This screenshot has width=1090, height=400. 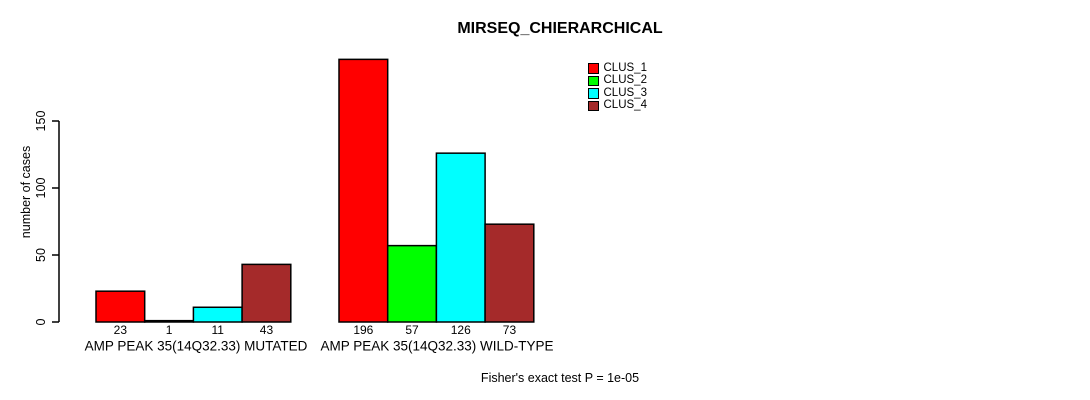 I want to click on category-label: AMP PEAK 35(14Q32.33) WILD-TYPE, so click(x=436, y=346).